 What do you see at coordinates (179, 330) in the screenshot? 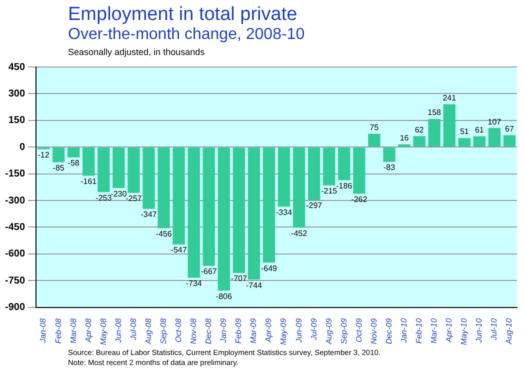
I see `x-tick-label: Oct-08` at bounding box center [179, 330].